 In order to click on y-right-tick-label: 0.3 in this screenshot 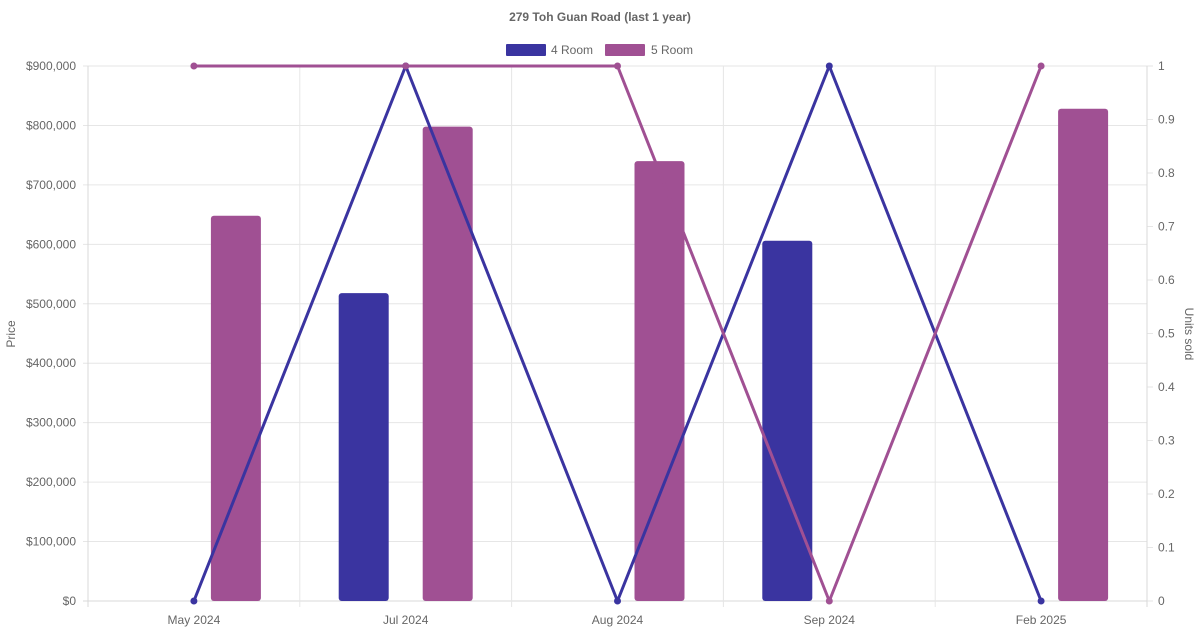, I will do `click(1166, 441)`.